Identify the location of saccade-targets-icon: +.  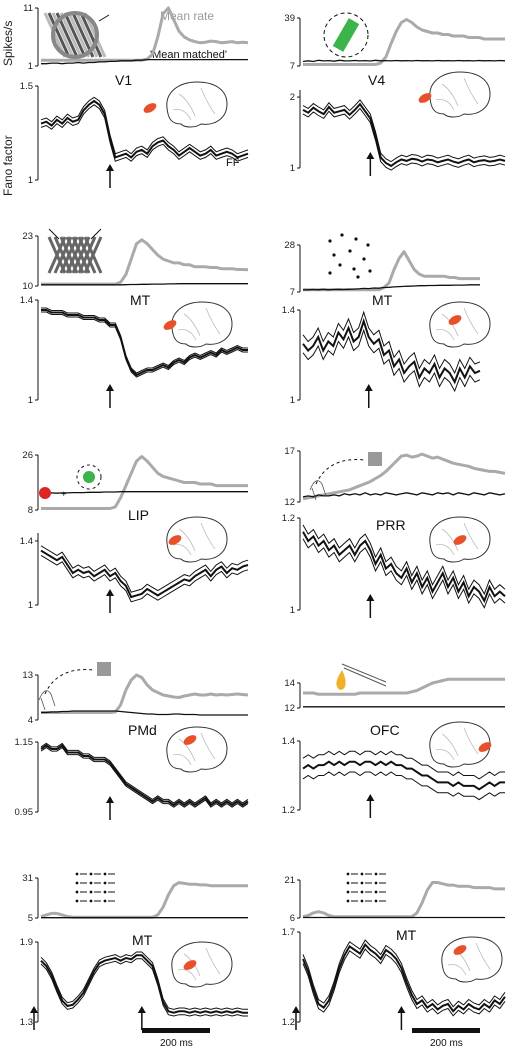
(70, 482).